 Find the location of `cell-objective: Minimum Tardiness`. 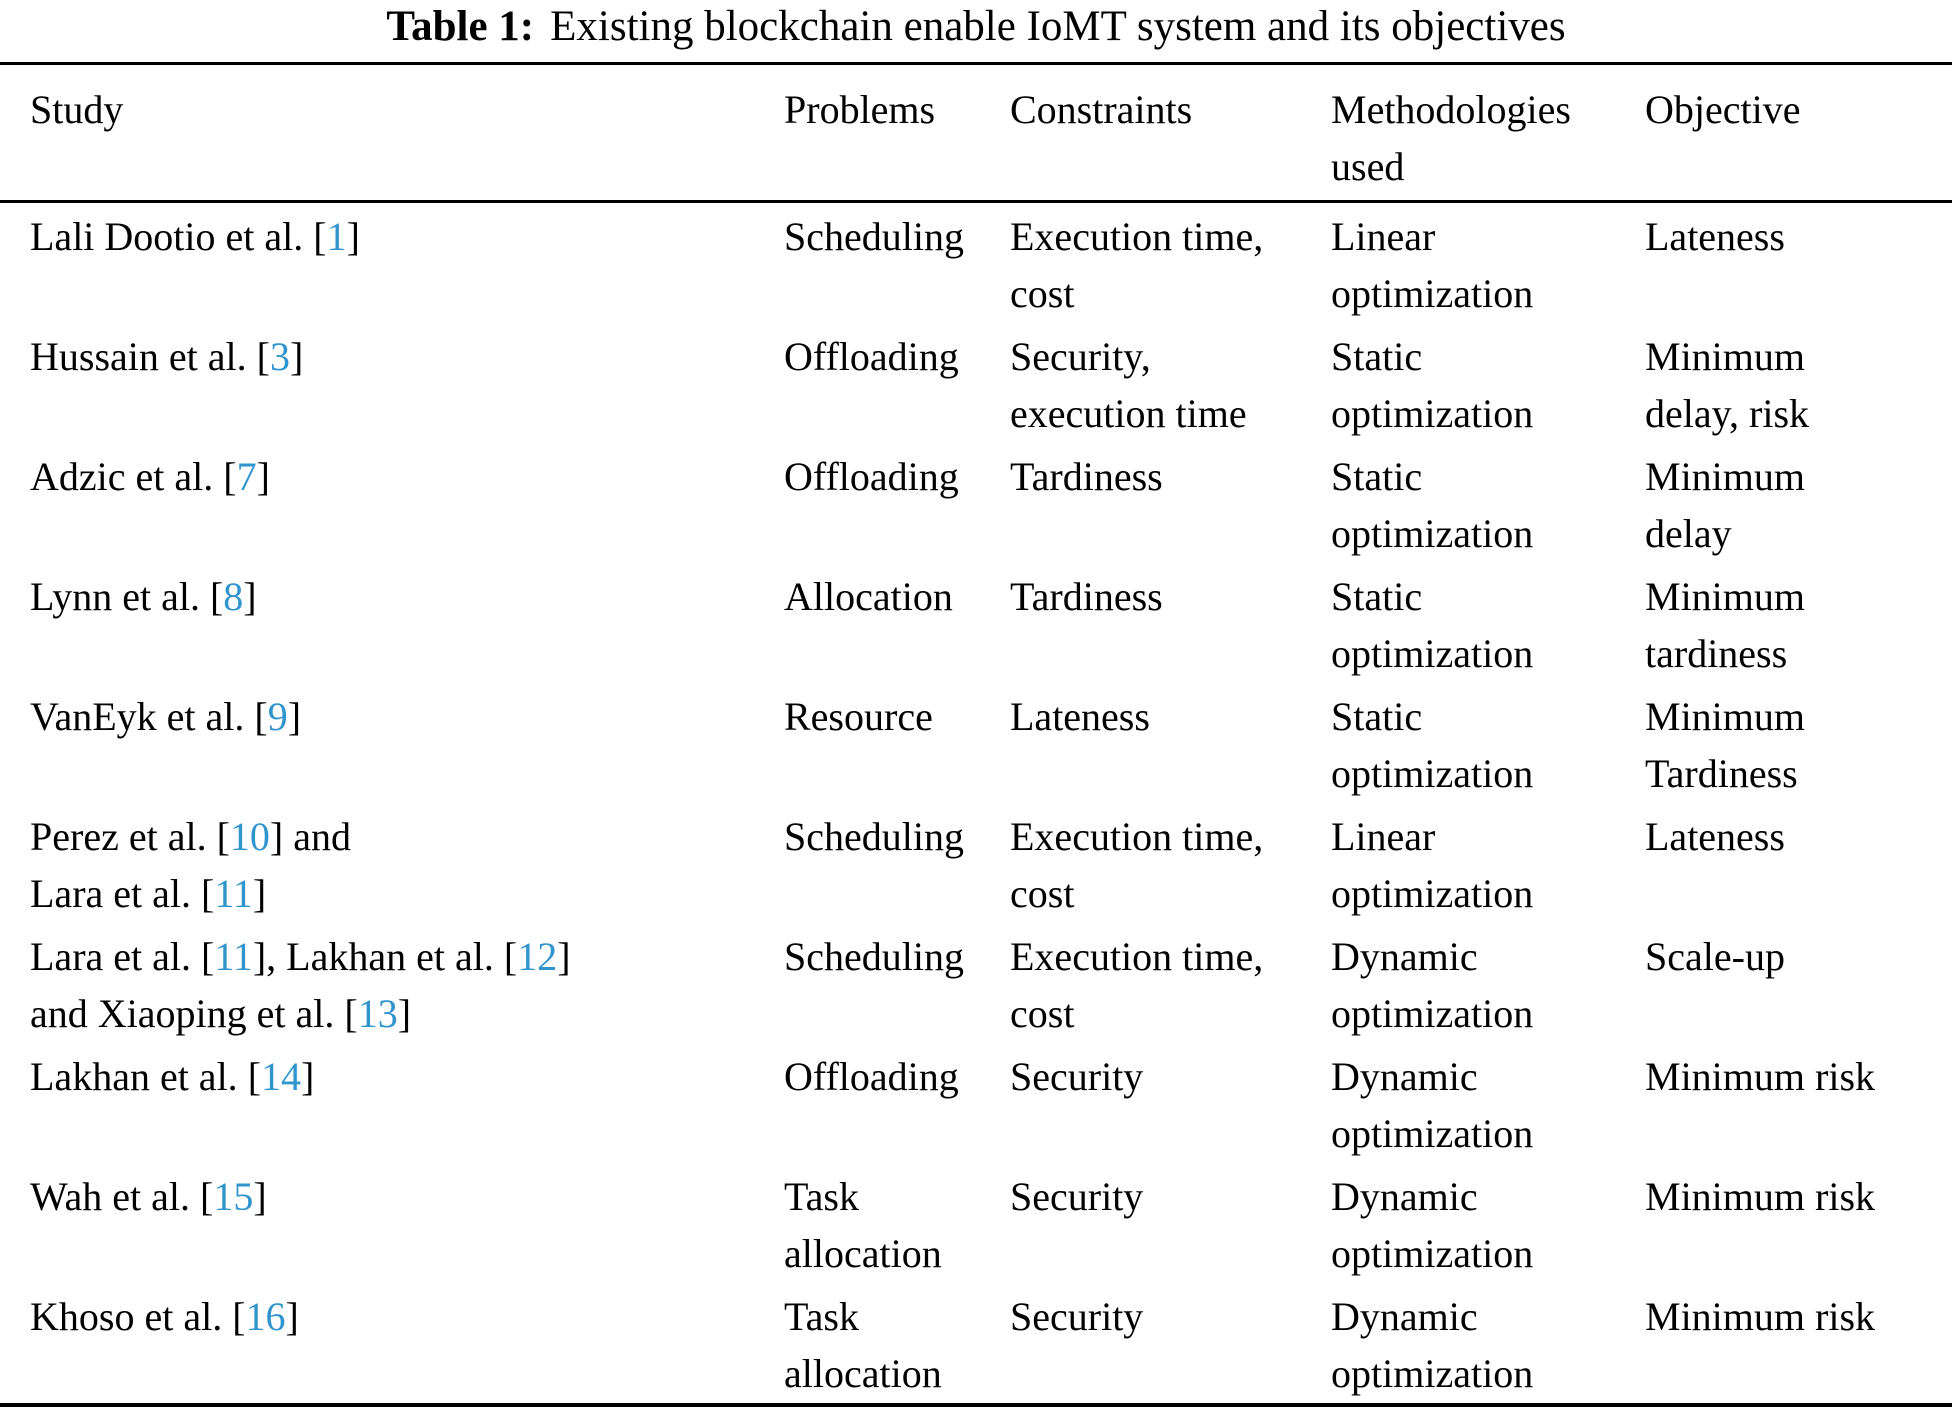

cell-objective: Minimum Tardiness is located at coordinates (1725, 745).